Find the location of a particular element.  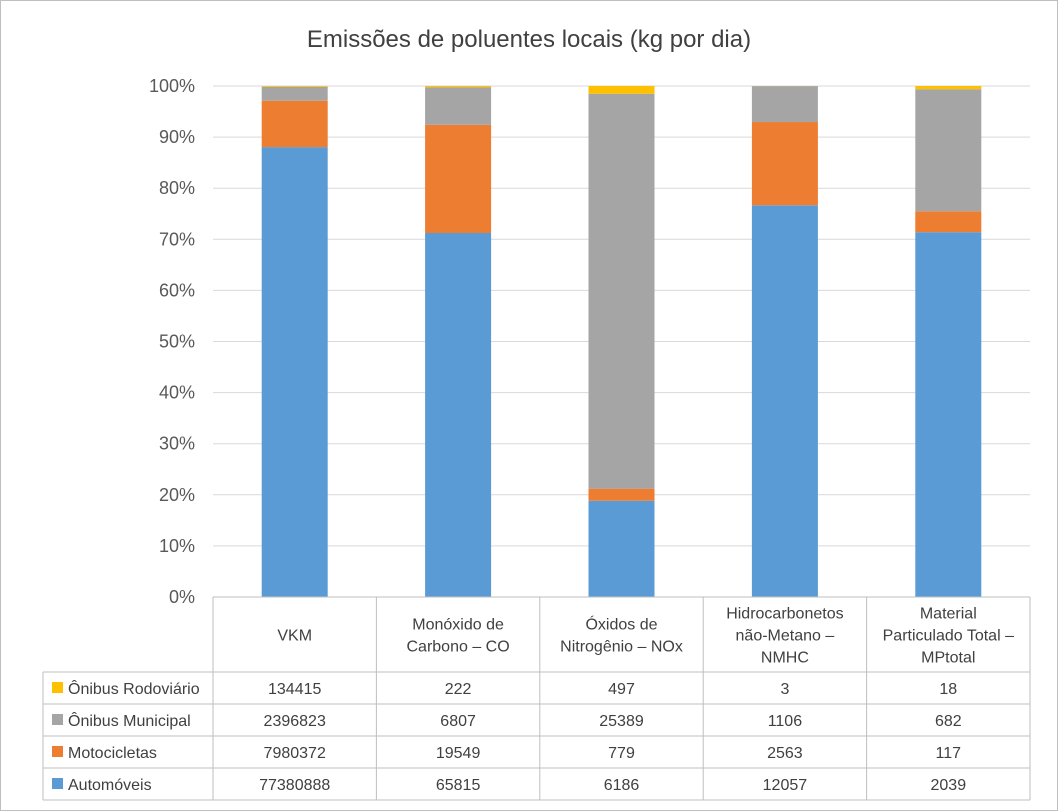

y-tick-label: 80% is located at coordinates (177, 188).